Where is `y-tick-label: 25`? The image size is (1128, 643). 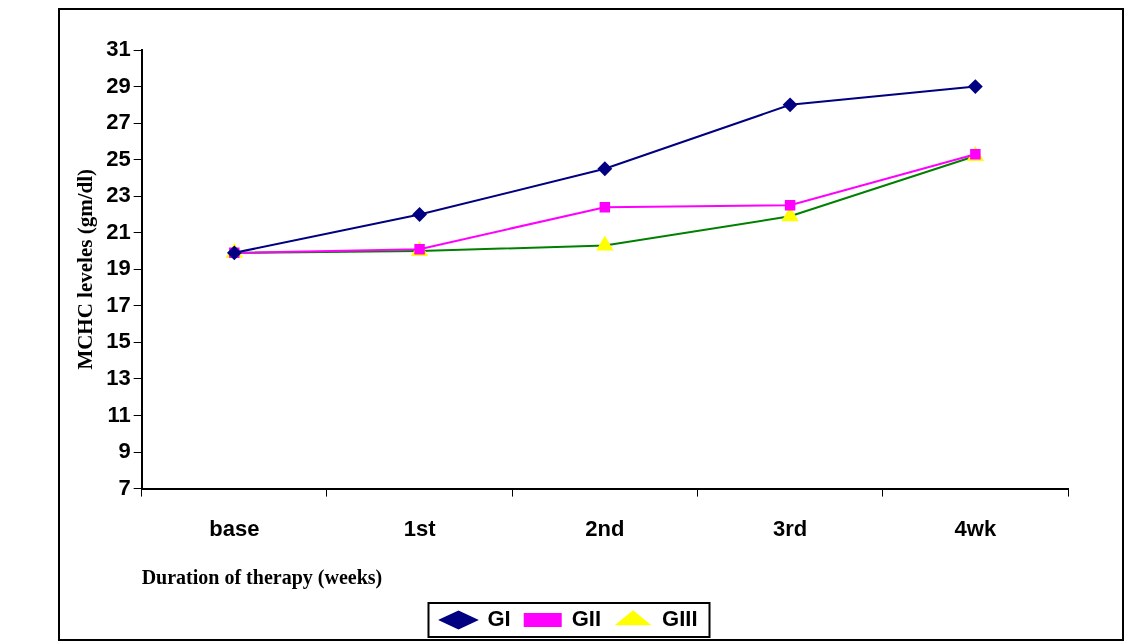
y-tick-label: 25 is located at coordinates (118, 158).